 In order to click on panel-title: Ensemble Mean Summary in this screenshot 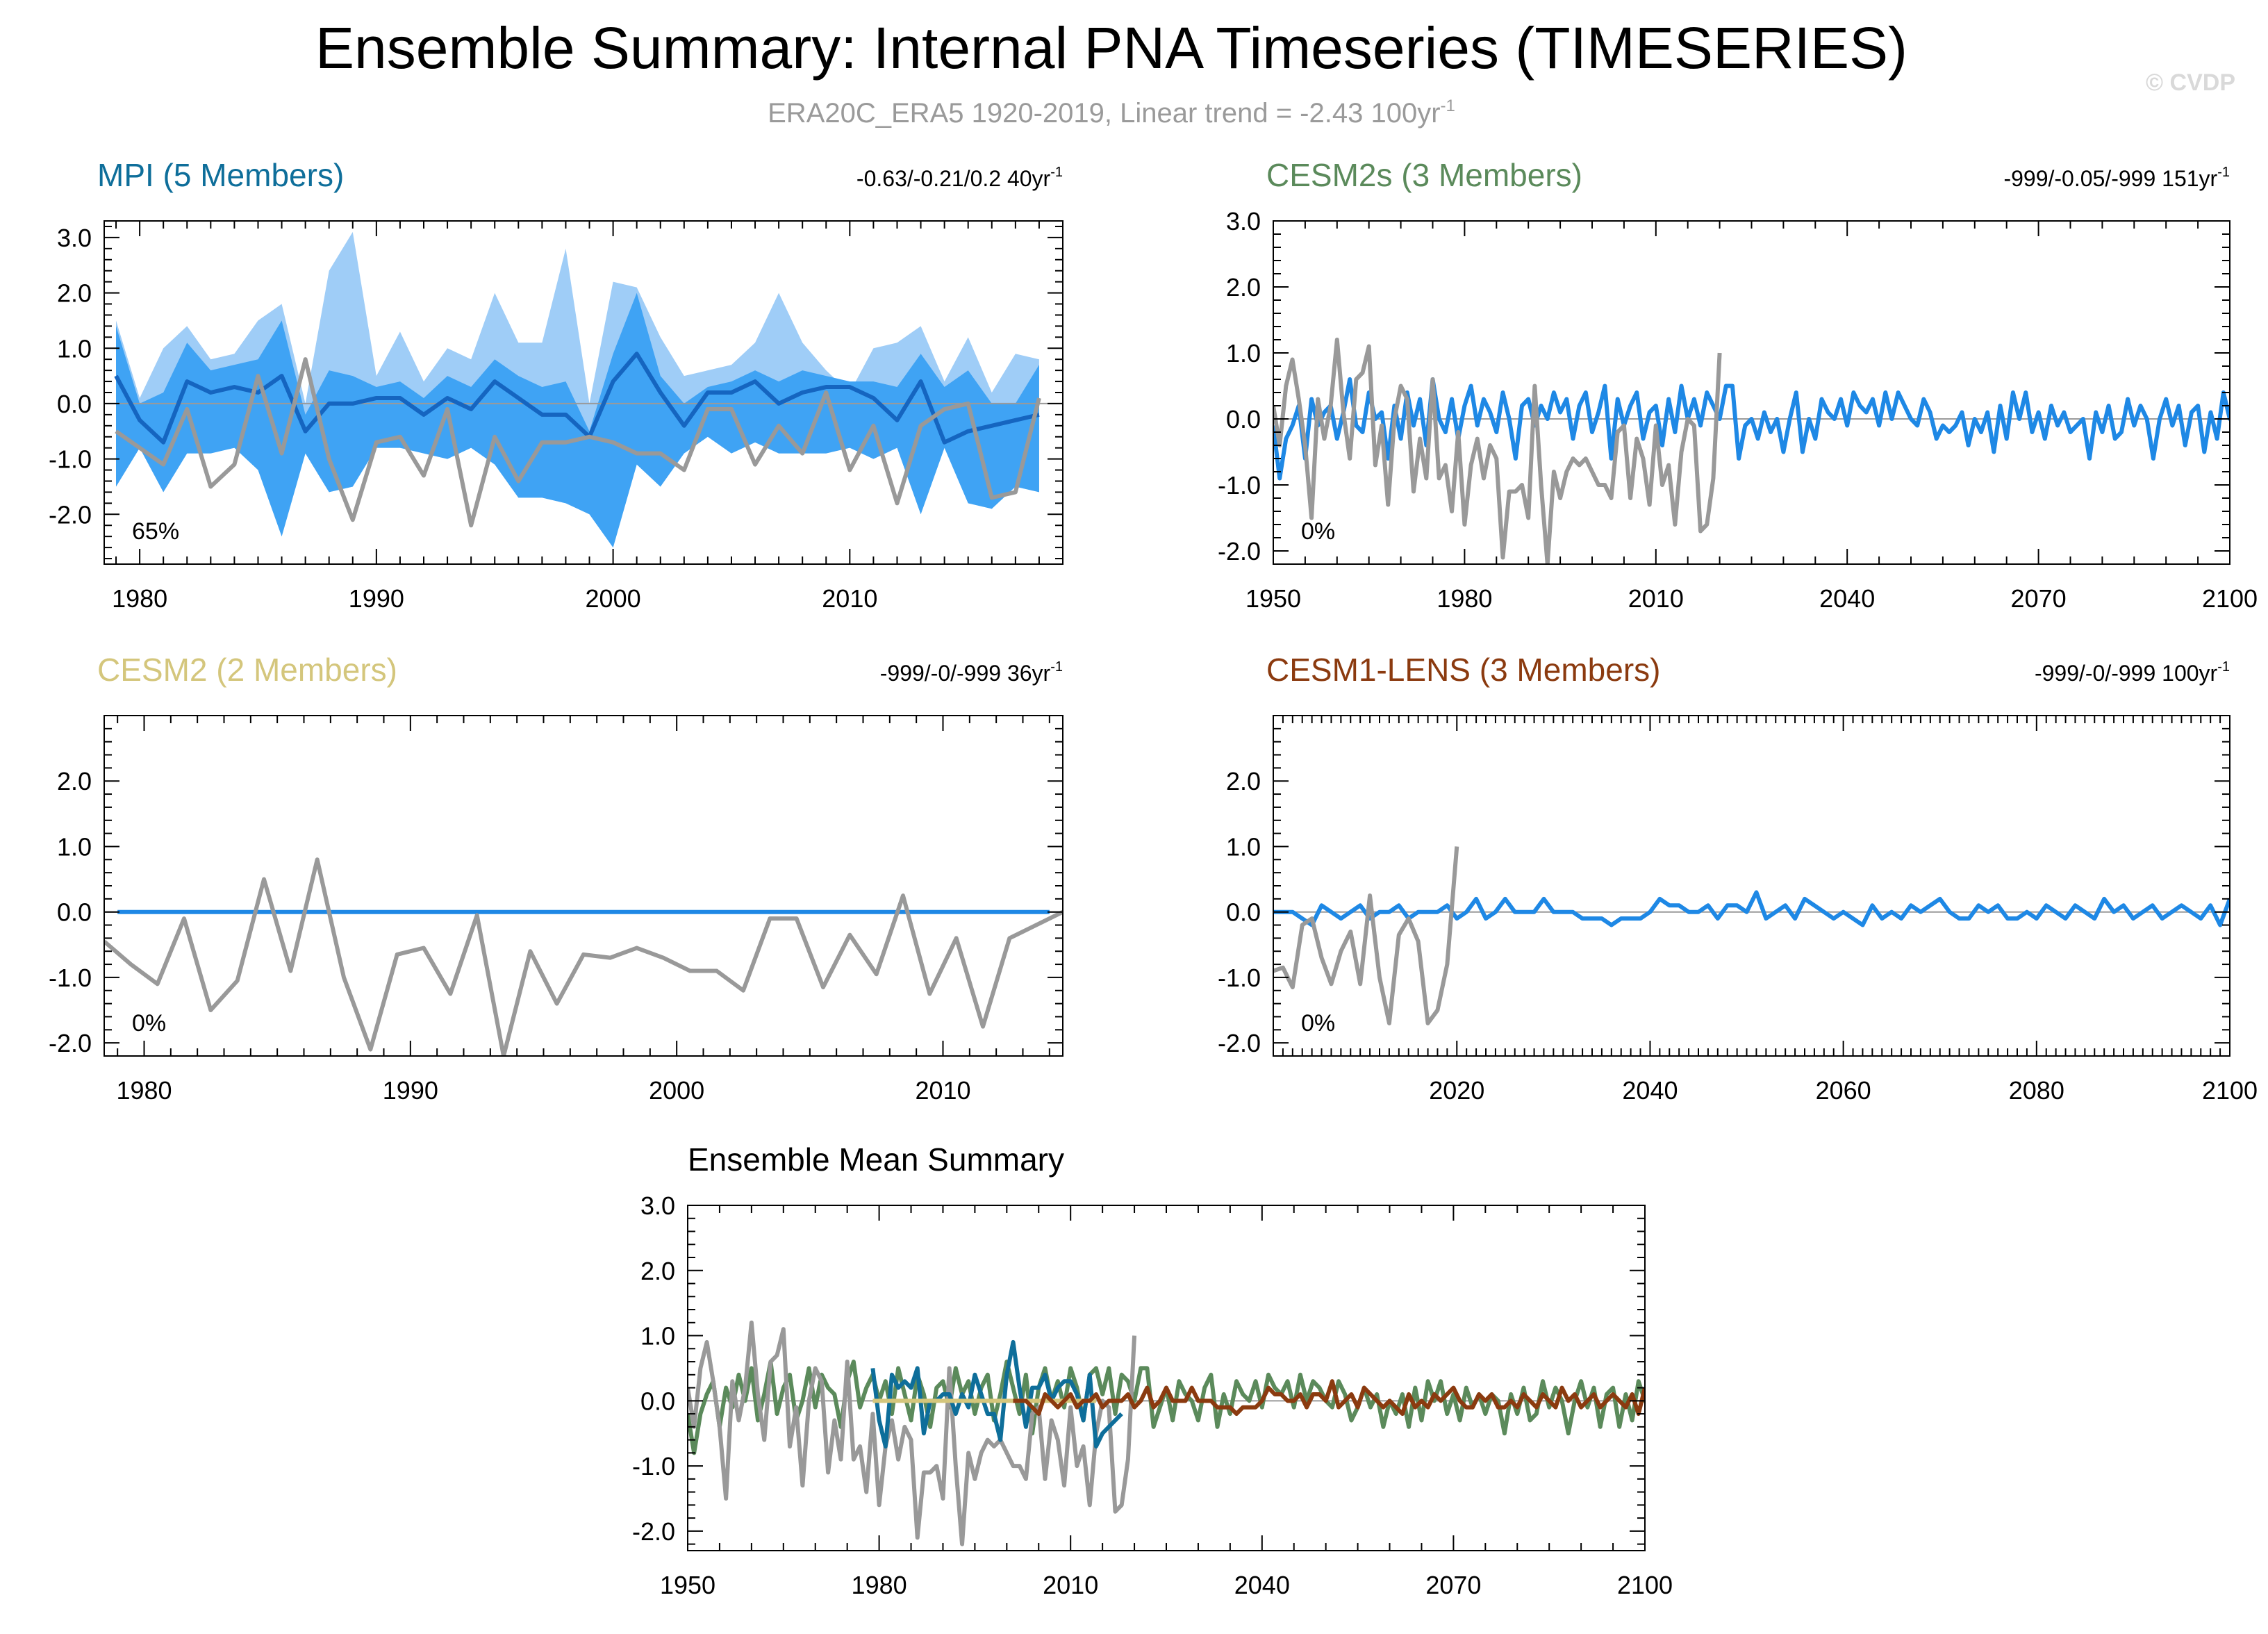, I will do `click(876, 1159)`.